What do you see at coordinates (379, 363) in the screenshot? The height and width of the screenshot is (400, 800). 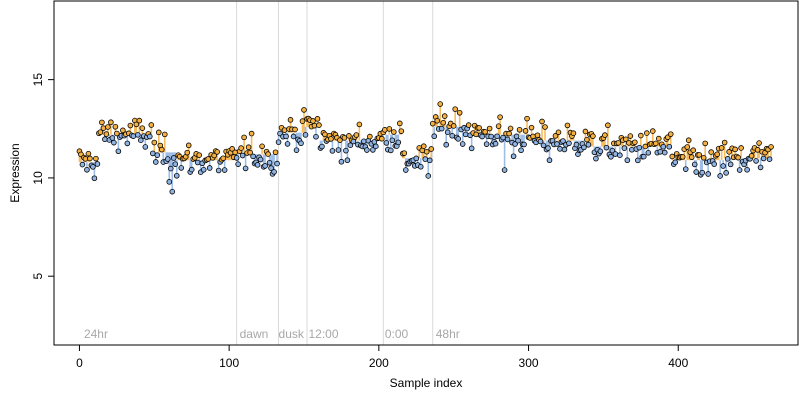 I see `x-tick-label: 200` at bounding box center [379, 363].